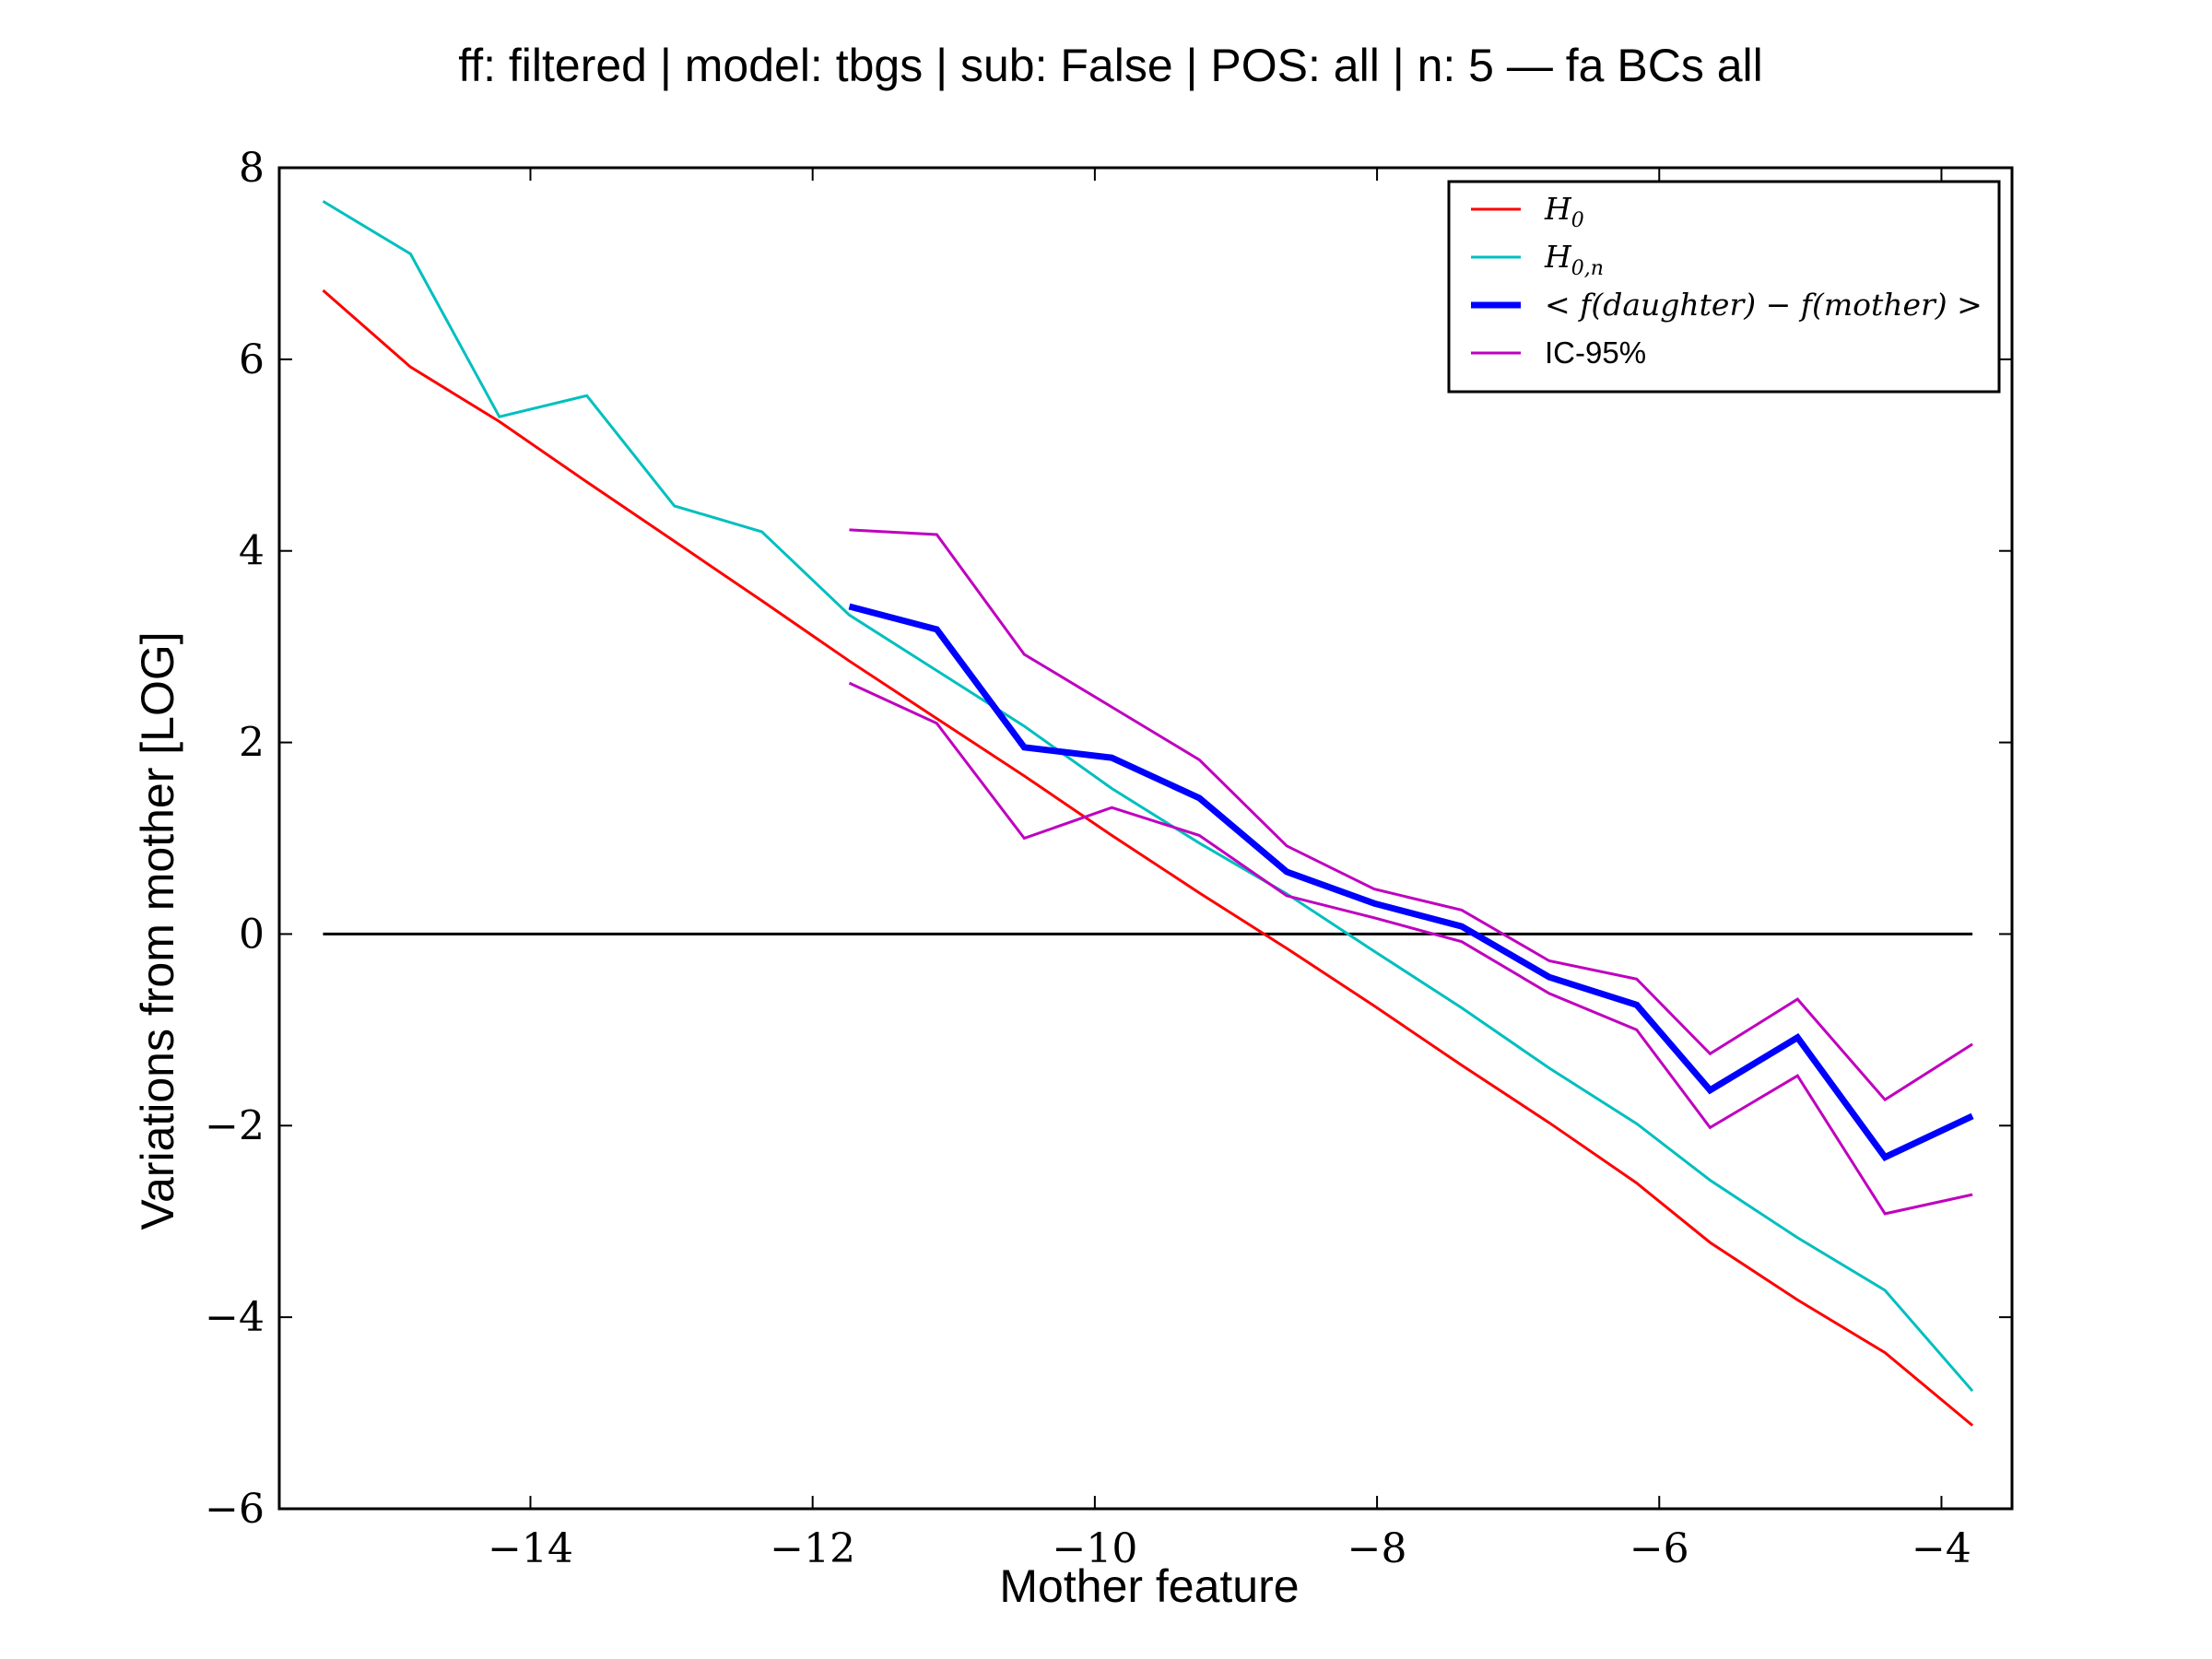 The width and height of the screenshot is (2212, 1659). I want to click on y-tick-label: 6, so click(252, 359).